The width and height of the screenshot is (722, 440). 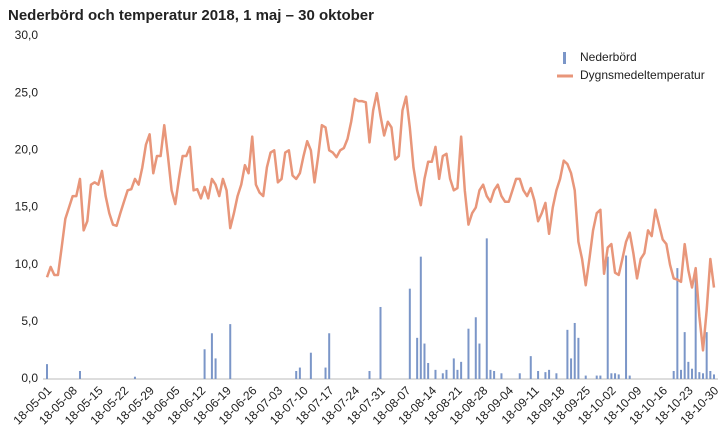 I want to click on legend-label: Dygnsmedeltemperatur, so click(x=642, y=75).